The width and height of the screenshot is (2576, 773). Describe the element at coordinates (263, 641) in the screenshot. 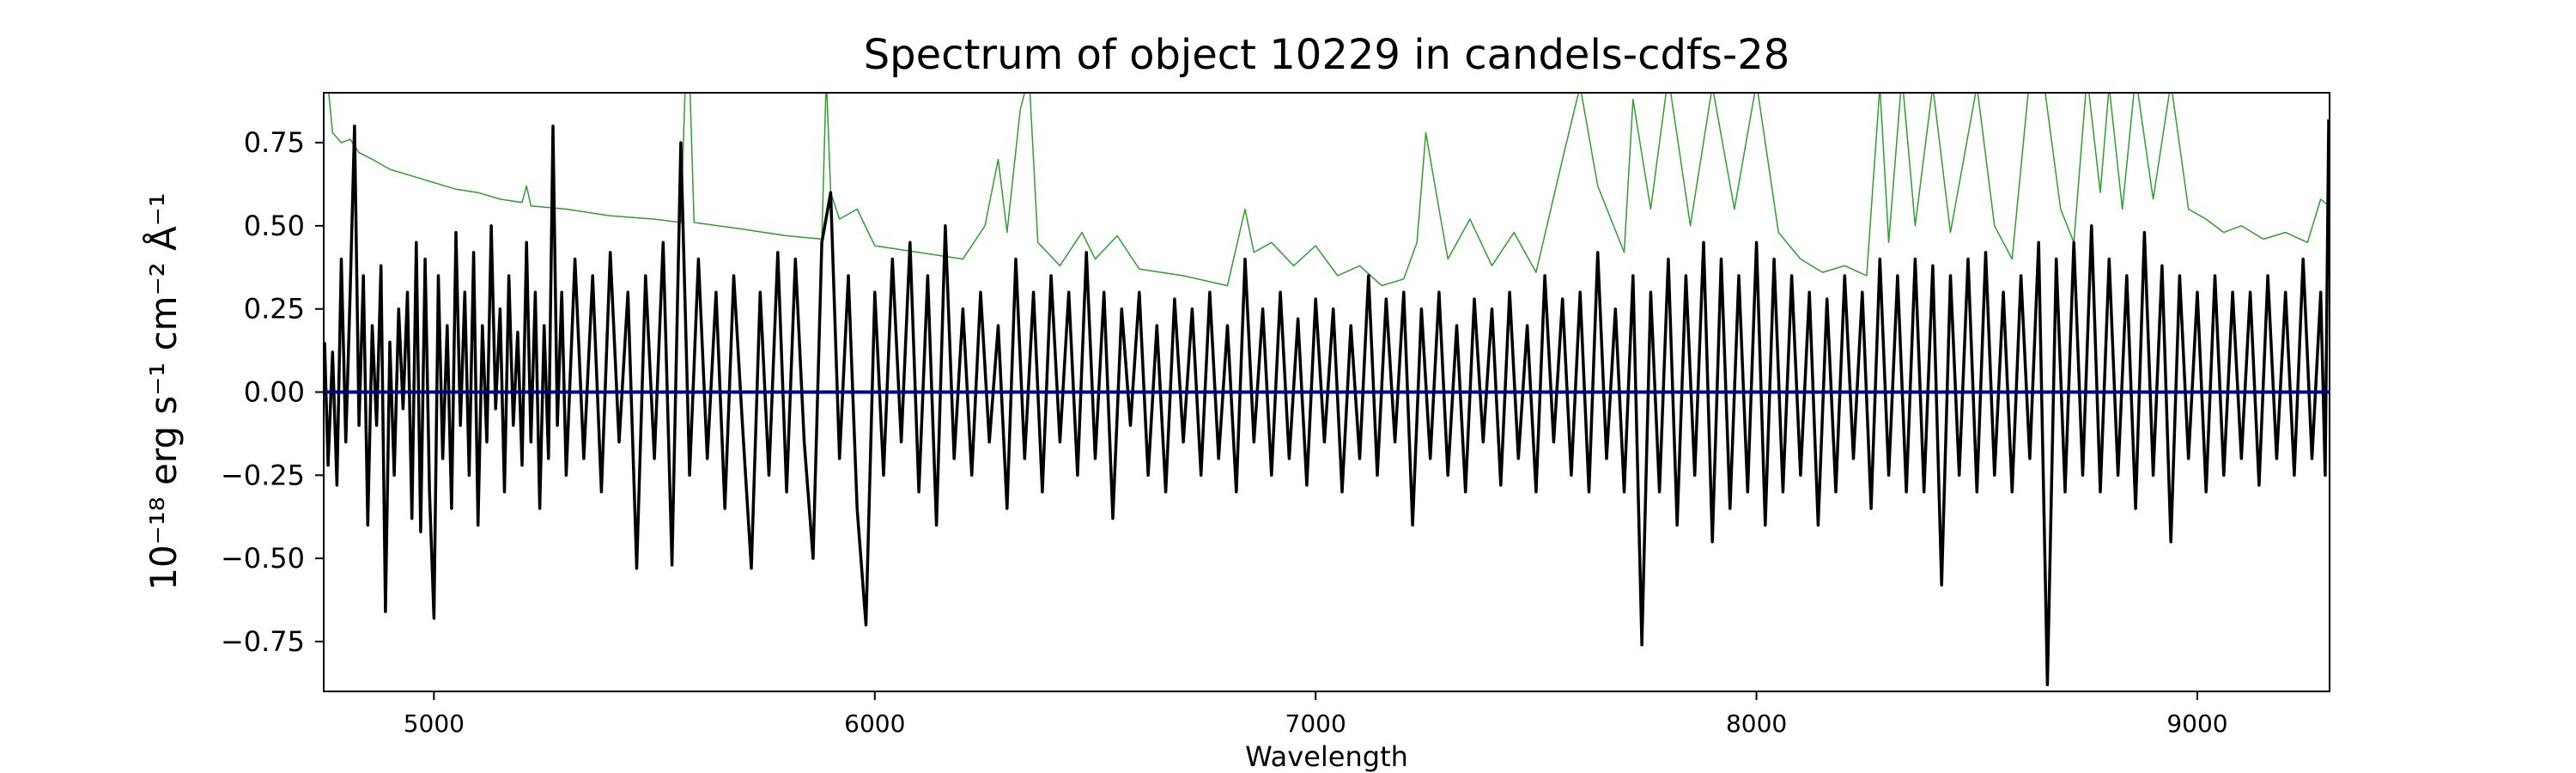

I see `y-tick-label: −0.75` at that location.